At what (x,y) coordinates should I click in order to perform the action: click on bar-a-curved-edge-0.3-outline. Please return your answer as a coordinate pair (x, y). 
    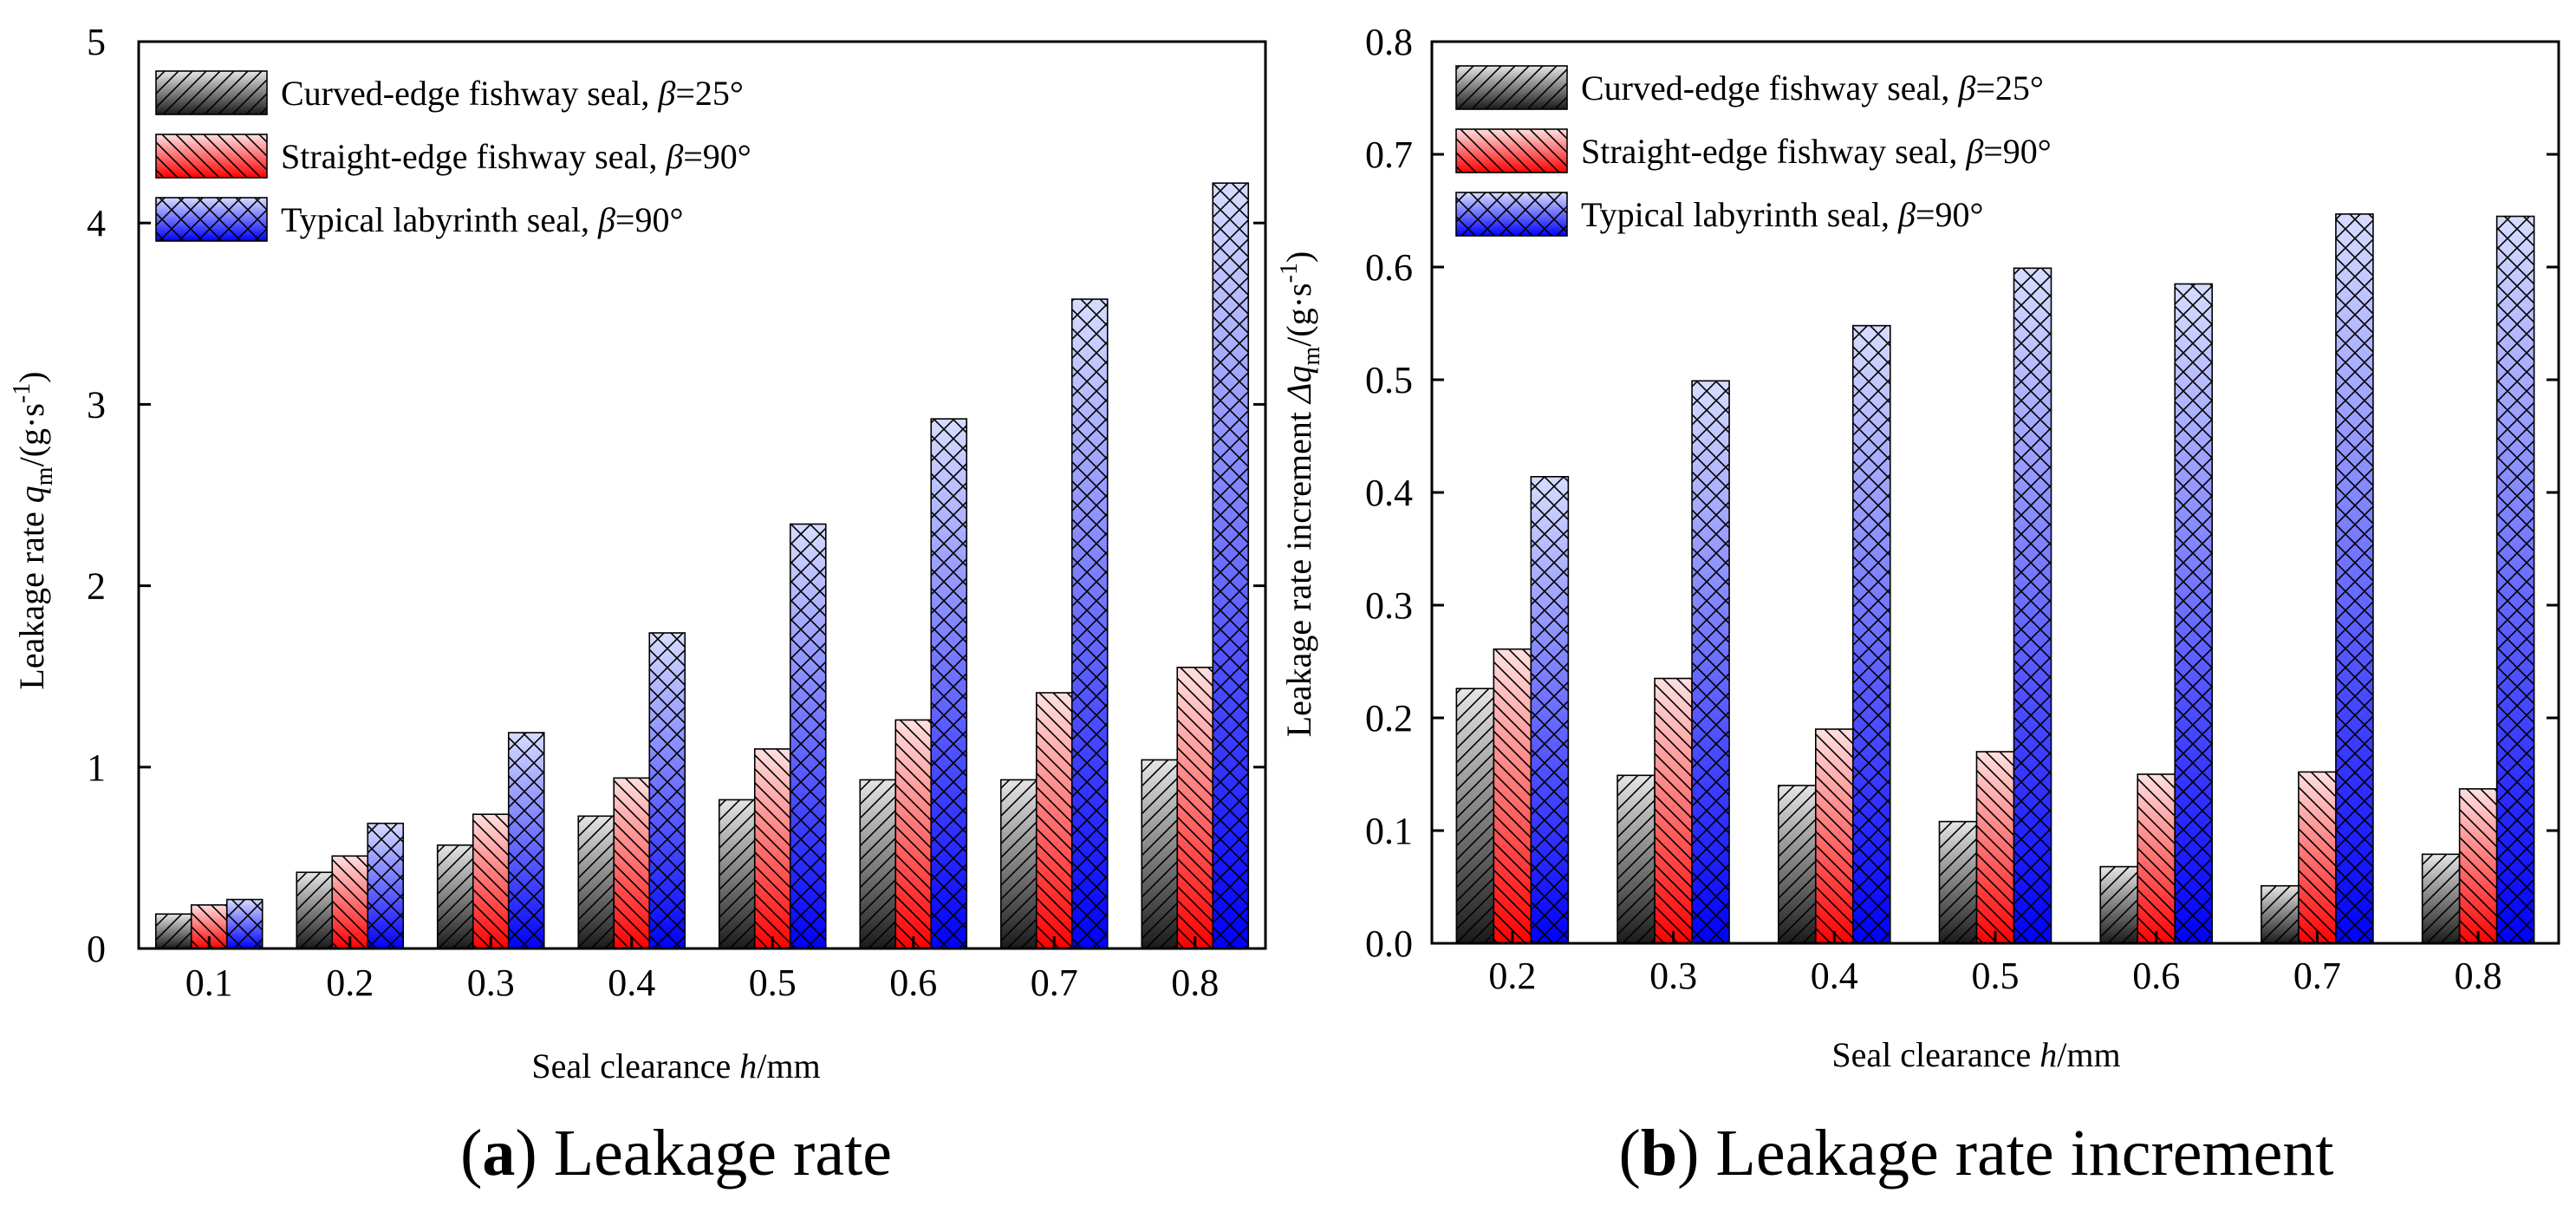
    Looking at the image, I should click on (455, 896).